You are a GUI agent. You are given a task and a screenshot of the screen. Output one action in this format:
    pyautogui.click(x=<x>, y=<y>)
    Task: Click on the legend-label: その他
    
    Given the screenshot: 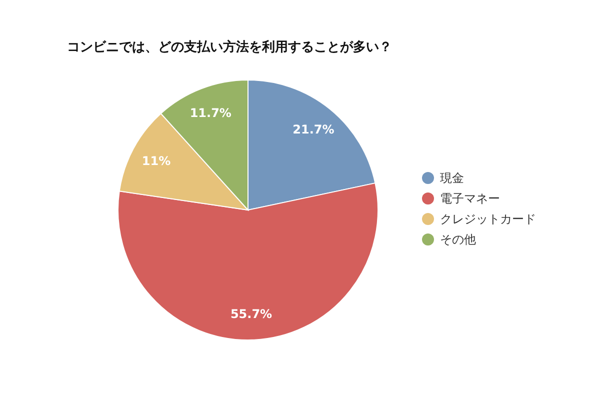 What is the action you would take?
    pyautogui.click(x=458, y=239)
    